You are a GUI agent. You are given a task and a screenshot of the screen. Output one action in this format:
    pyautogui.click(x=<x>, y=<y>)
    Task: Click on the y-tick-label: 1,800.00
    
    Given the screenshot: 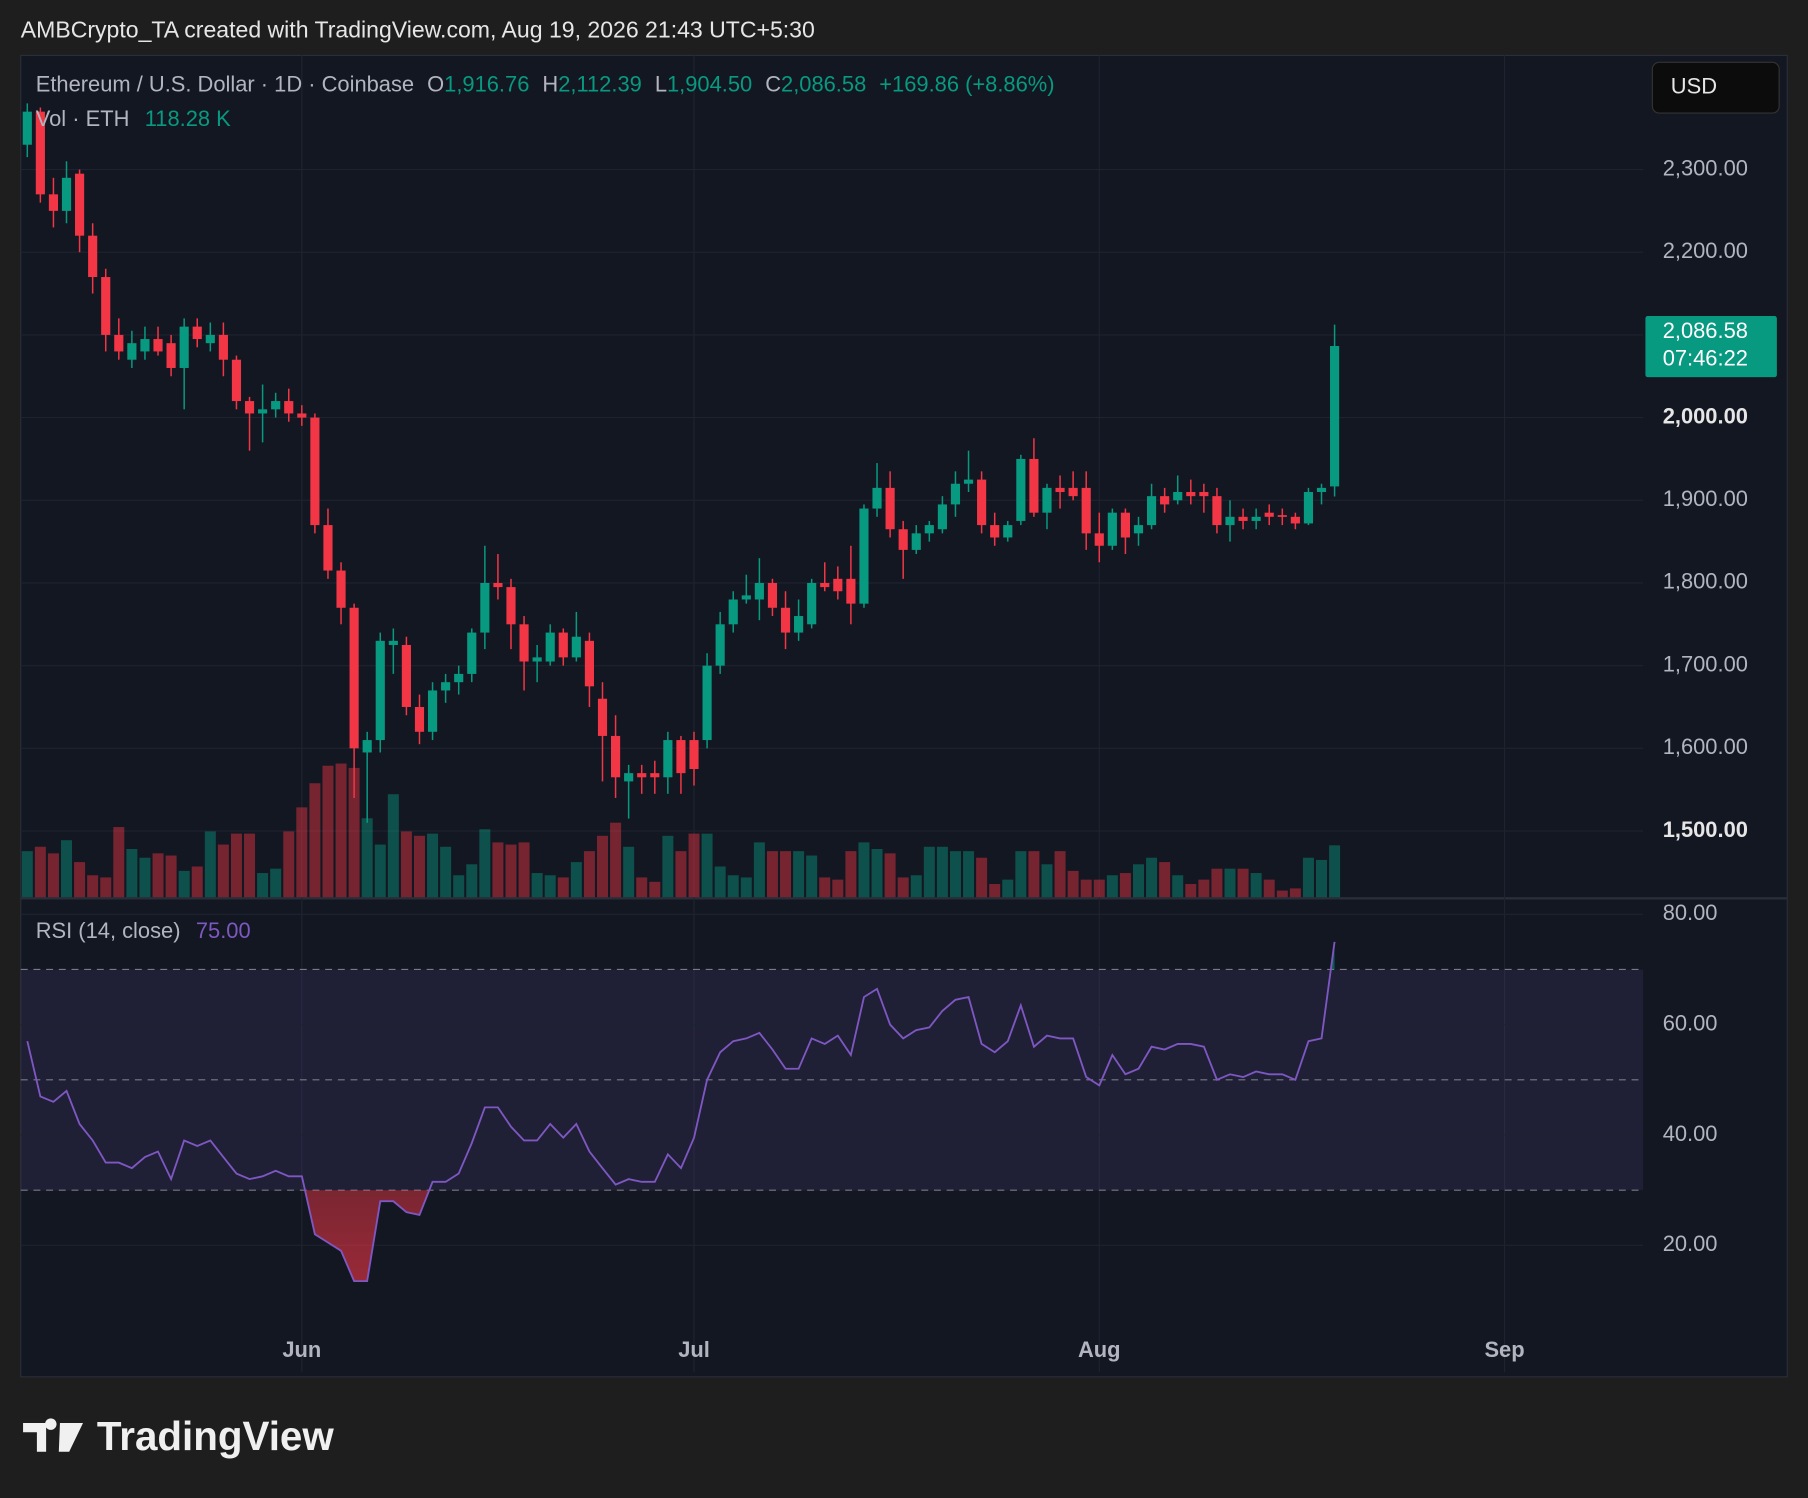 What is the action you would take?
    pyautogui.click(x=1705, y=581)
    